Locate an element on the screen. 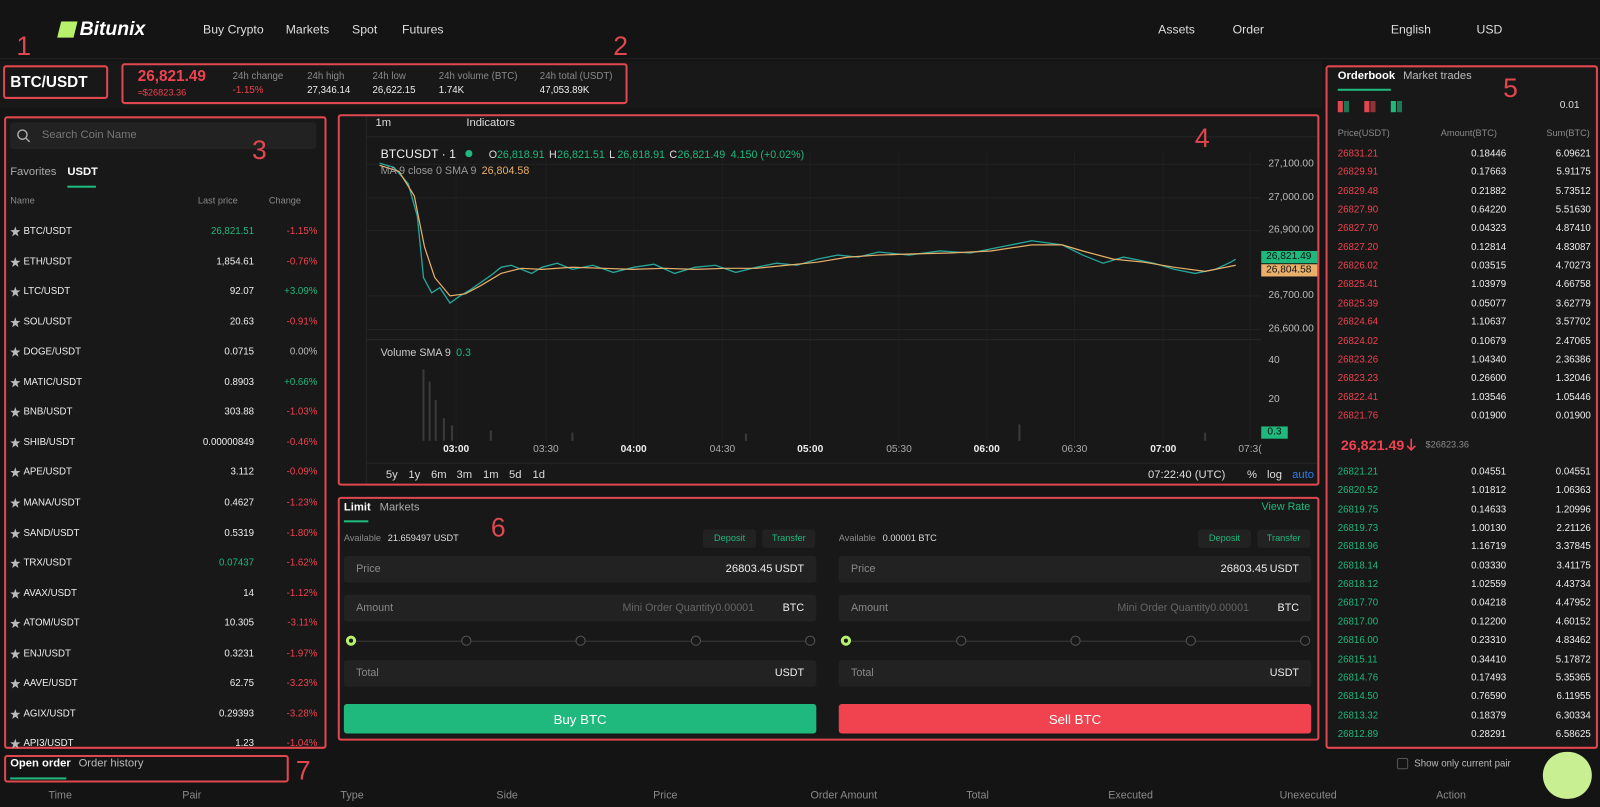 The image size is (1600, 807). coin-name: AVAX/USDT is located at coordinates (50, 593).